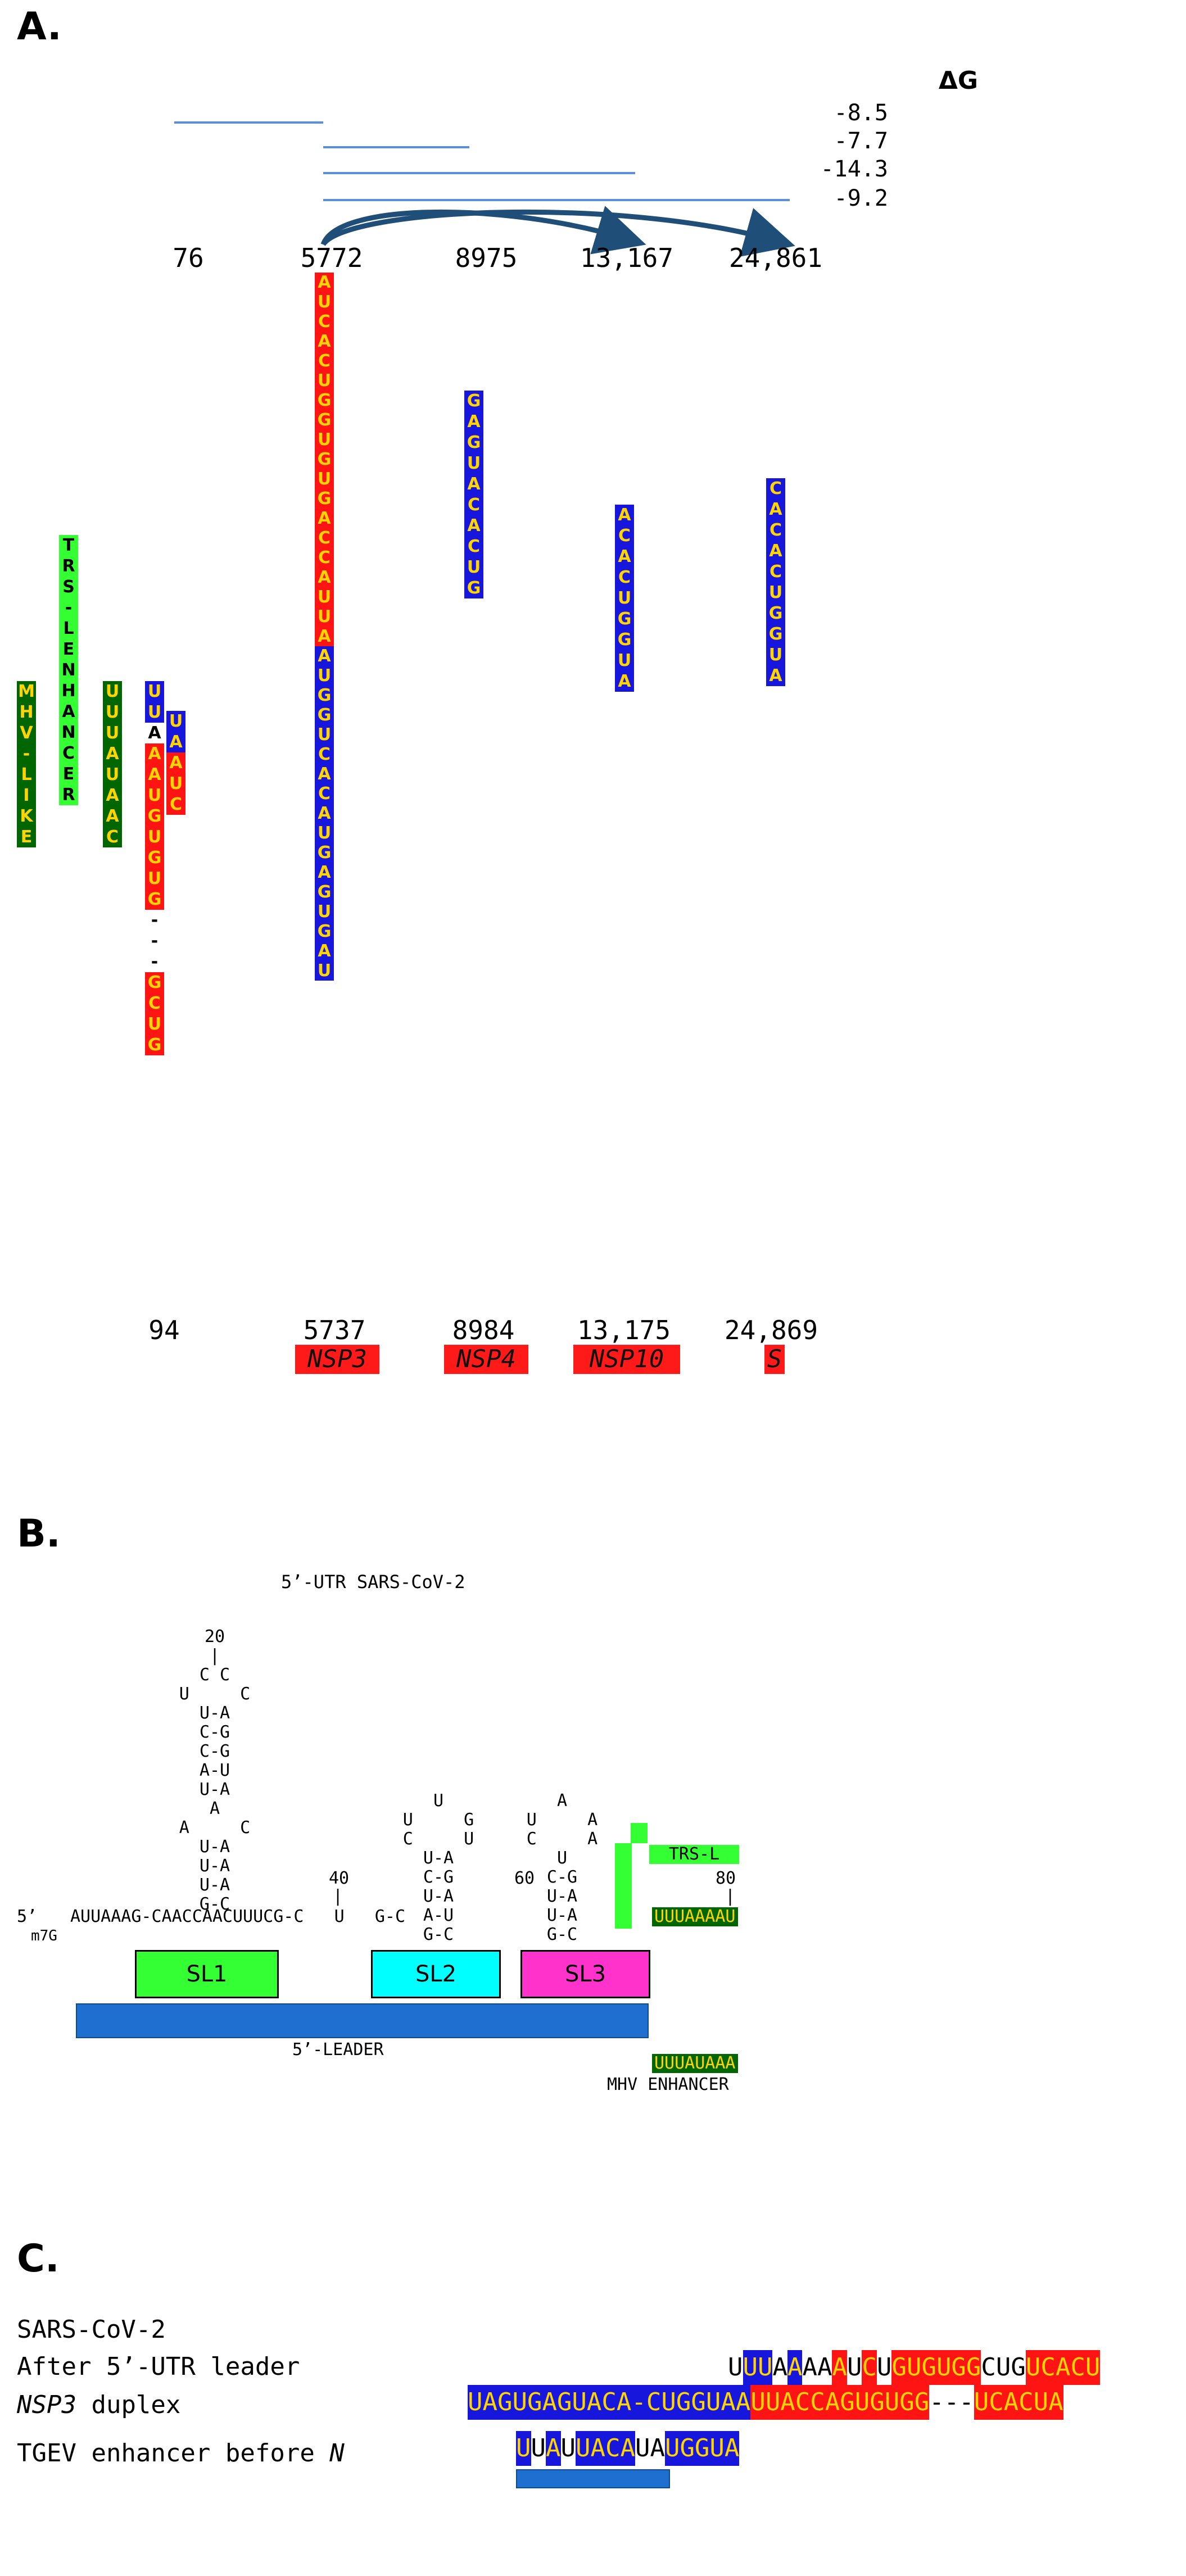  I want to click on stem-line: 20, so click(215, 1637).